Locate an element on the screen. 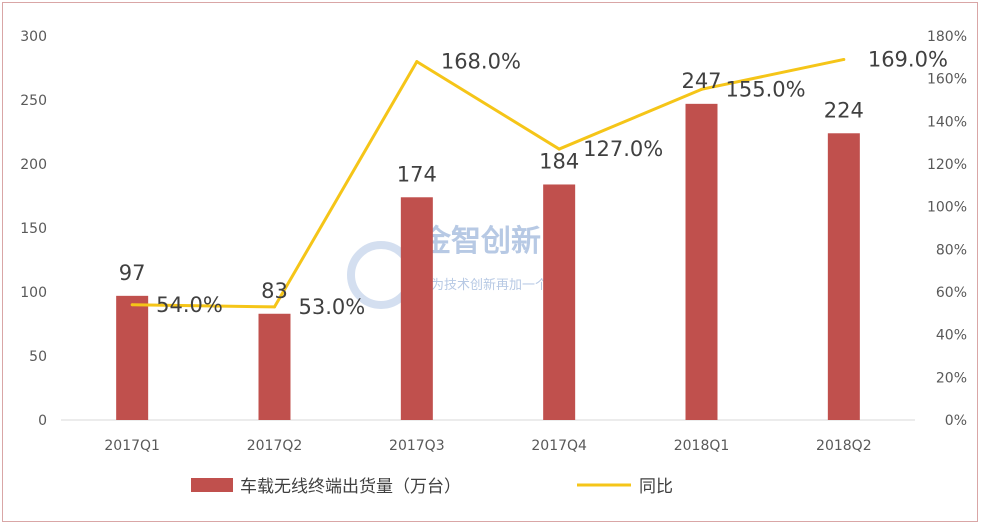 The image size is (982, 526). y-right-tick-label: 120% is located at coordinates (947, 165).